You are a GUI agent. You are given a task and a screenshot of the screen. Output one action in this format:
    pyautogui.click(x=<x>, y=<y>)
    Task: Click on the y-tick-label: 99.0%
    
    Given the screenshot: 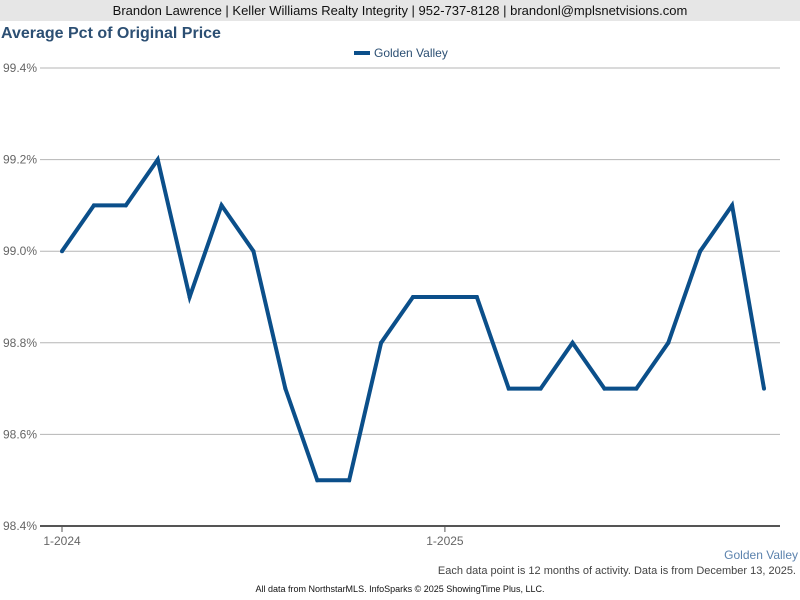 What is the action you would take?
    pyautogui.click(x=20, y=251)
    